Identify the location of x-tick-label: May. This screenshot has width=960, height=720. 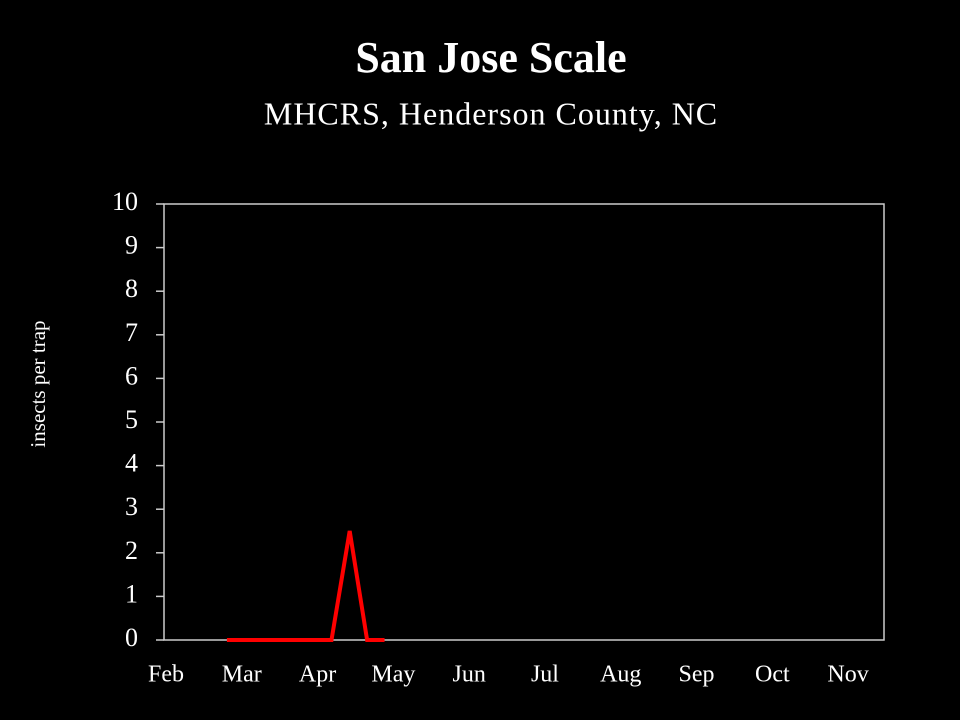
(393, 675).